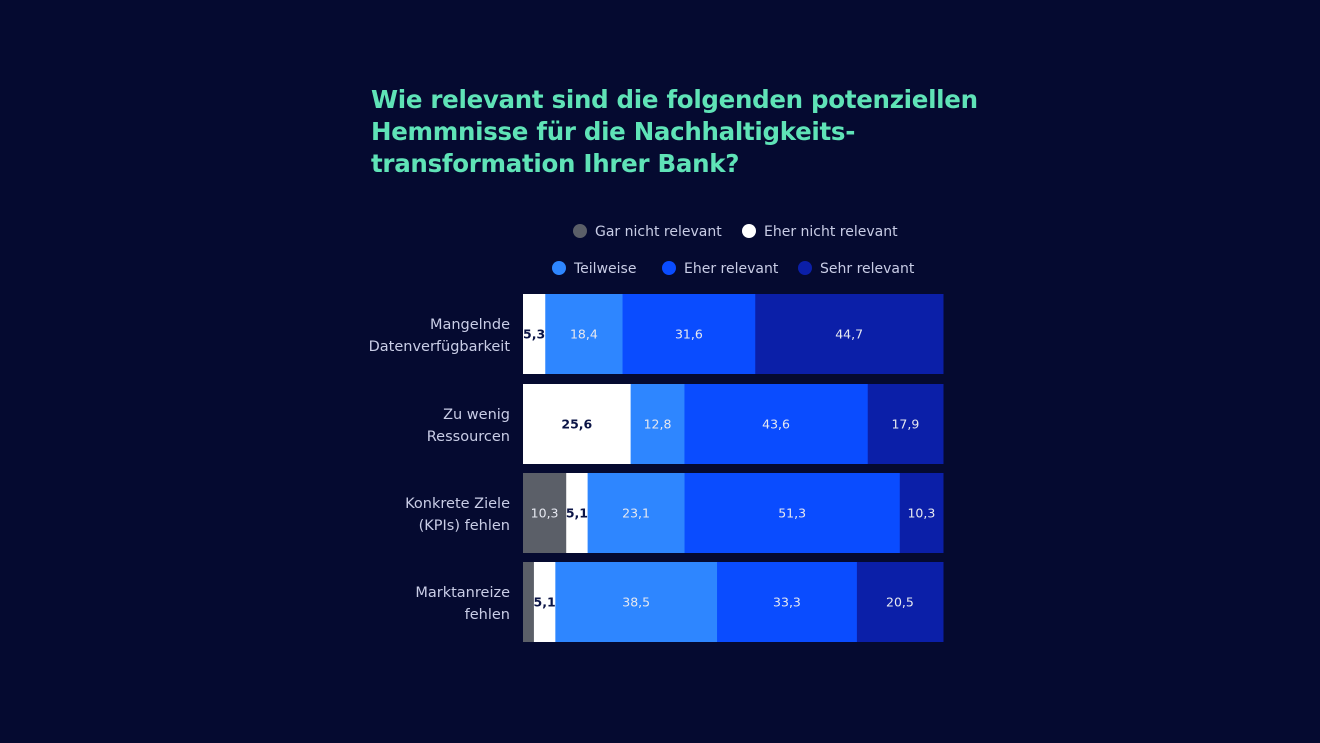 This screenshot has height=743, width=1320. I want to click on legend-label: Gar nicht relevant, so click(658, 232).